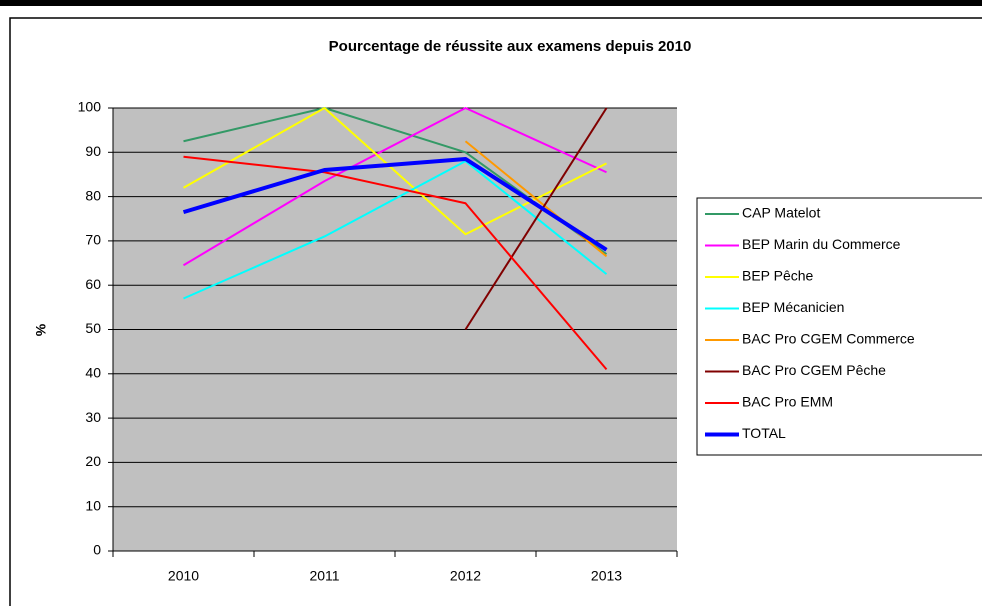 This screenshot has width=982, height=606. What do you see at coordinates (324, 576) in the screenshot?
I see `x-tick-label: 2011` at bounding box center [324, 576].